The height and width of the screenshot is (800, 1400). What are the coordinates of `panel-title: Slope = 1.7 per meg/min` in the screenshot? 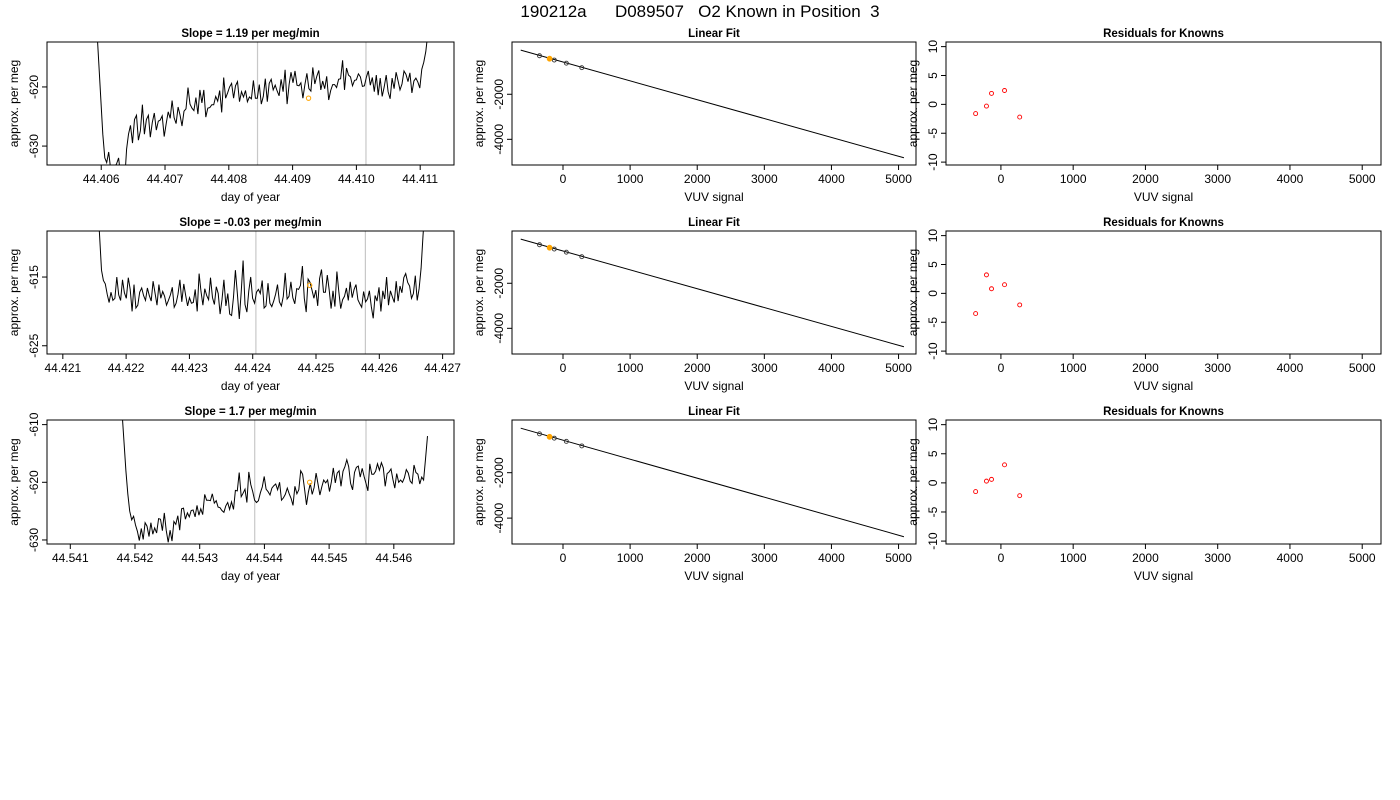 It's located at (251, 412).